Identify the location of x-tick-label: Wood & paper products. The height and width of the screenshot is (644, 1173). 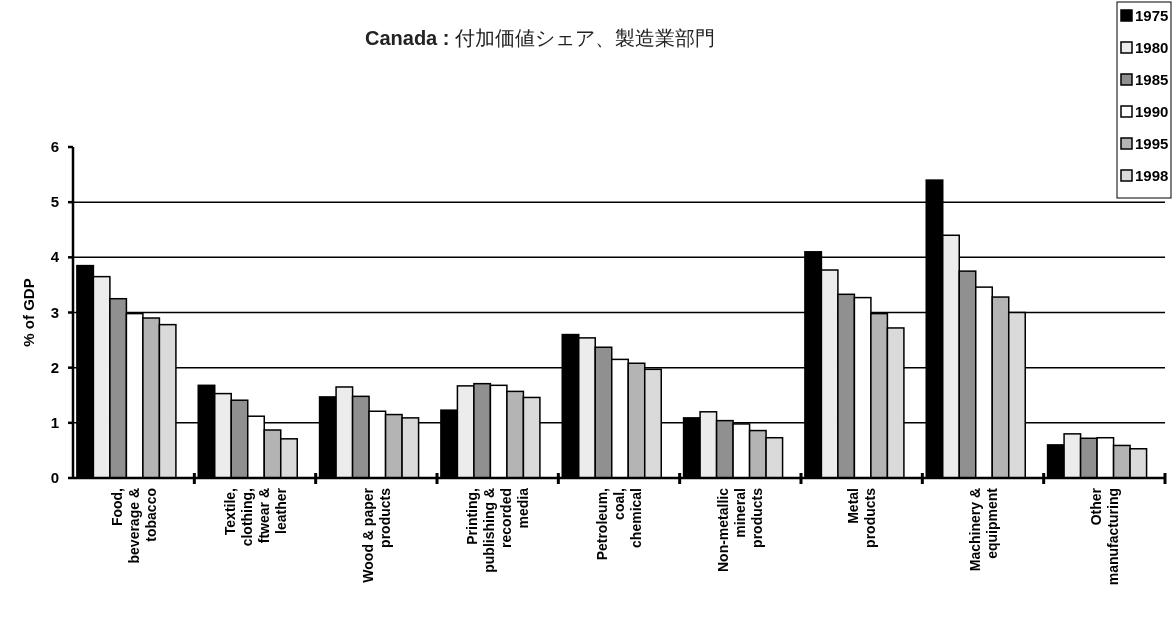
(376, 535).